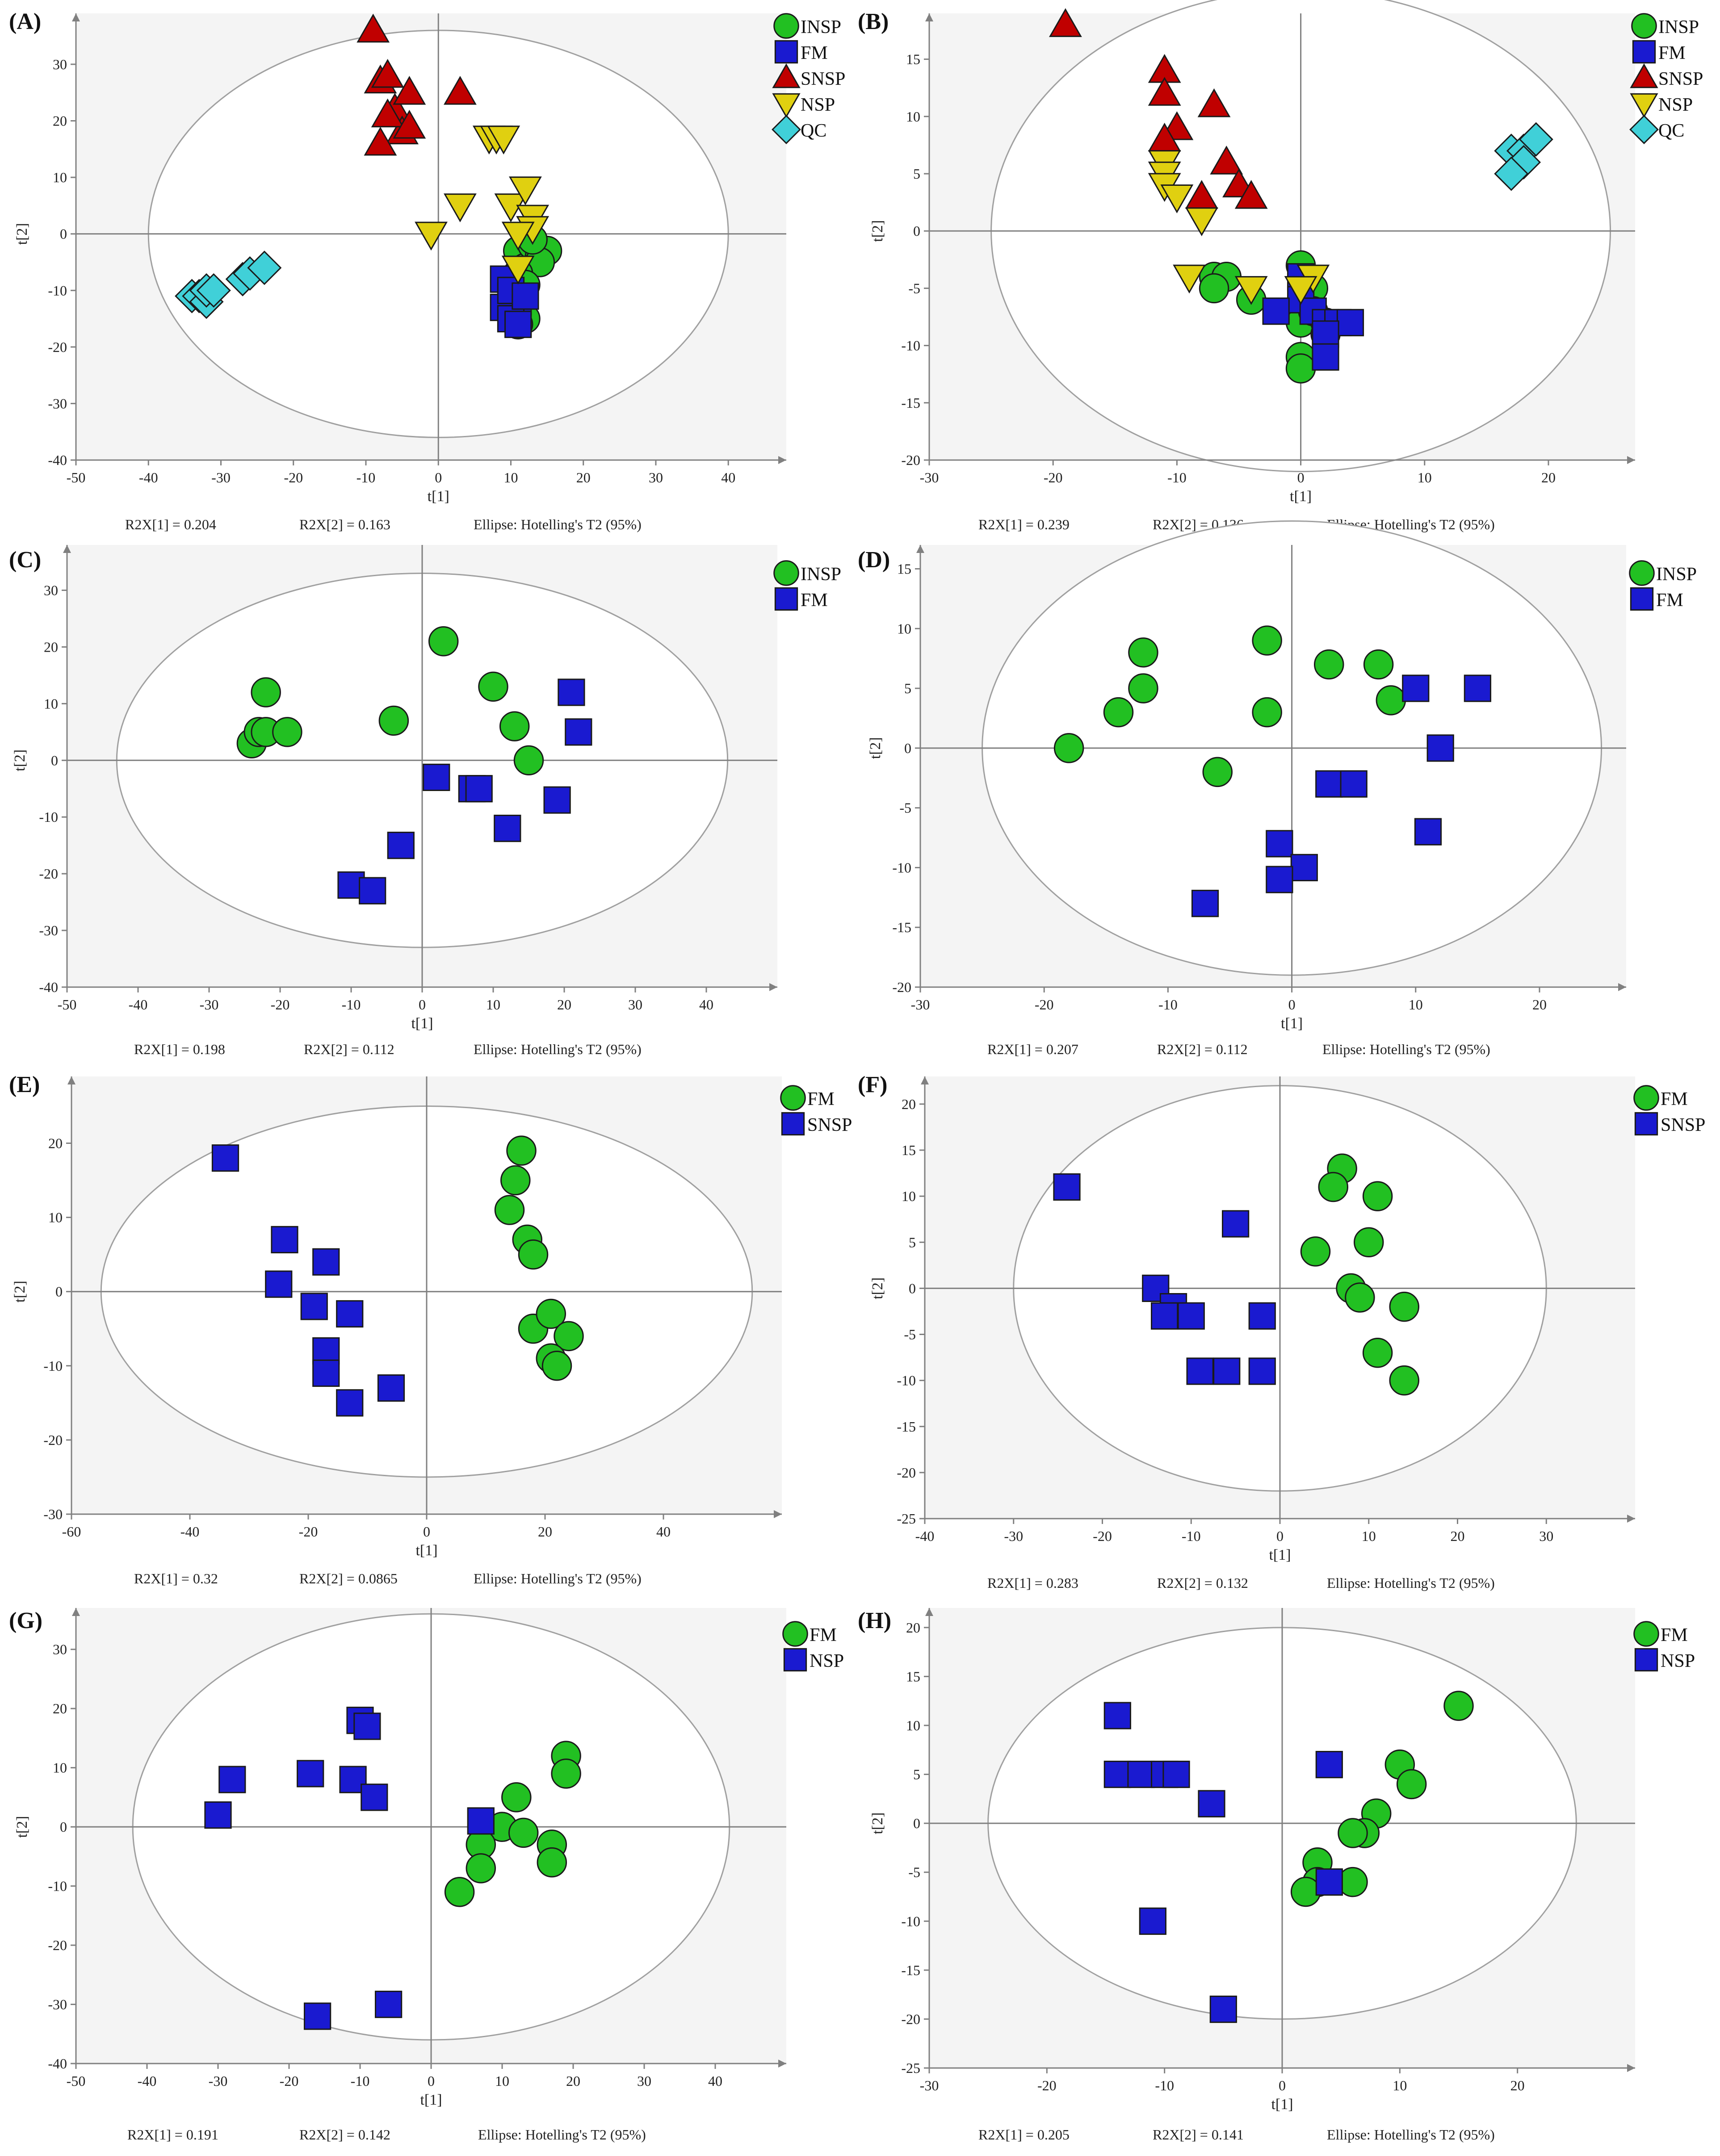 Image resolution: width=1720 pixels, height=2156 pixels. What do you see at coordinates (873, 21) in the screenshot?
I see `panel-label: (B)` at bounding box center [873, 21].